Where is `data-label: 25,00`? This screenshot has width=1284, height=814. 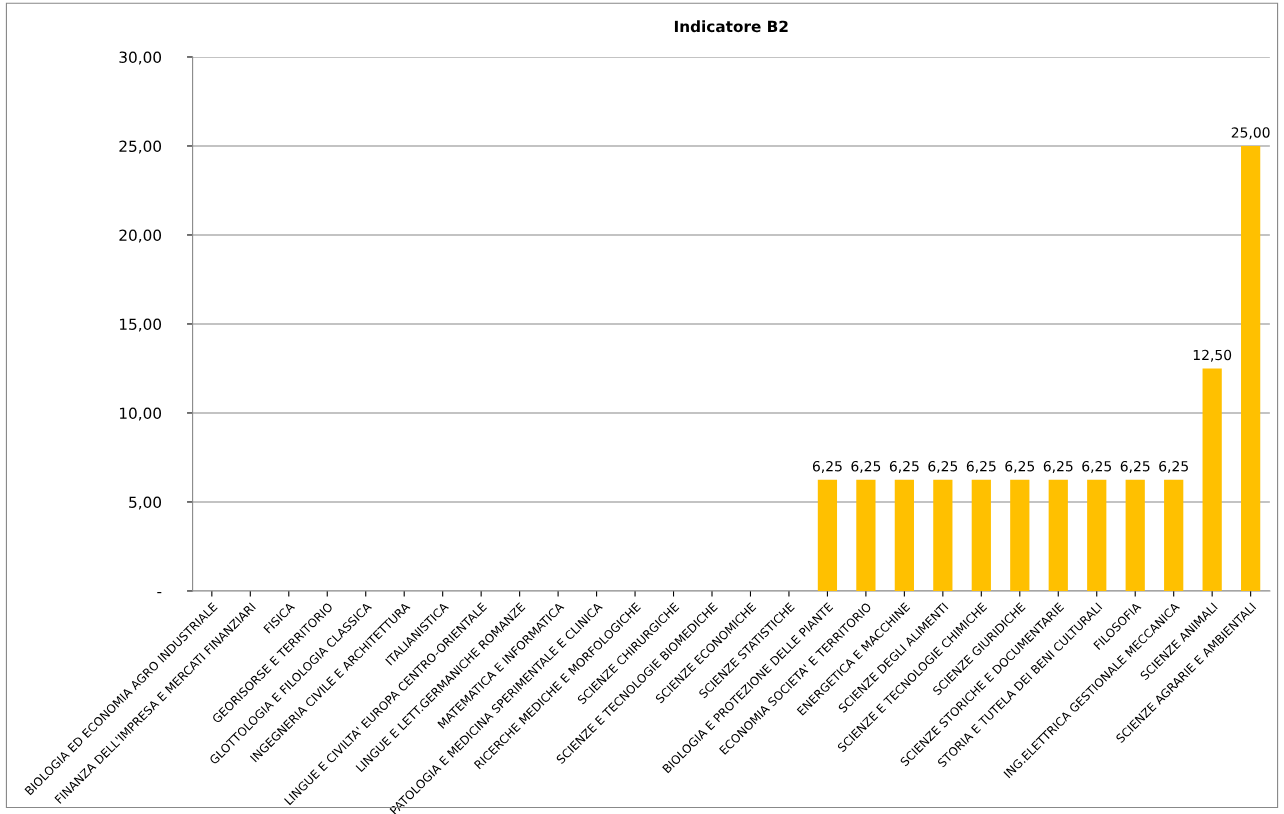 data-label: 25,00 is located at coordinates (1250, 133).